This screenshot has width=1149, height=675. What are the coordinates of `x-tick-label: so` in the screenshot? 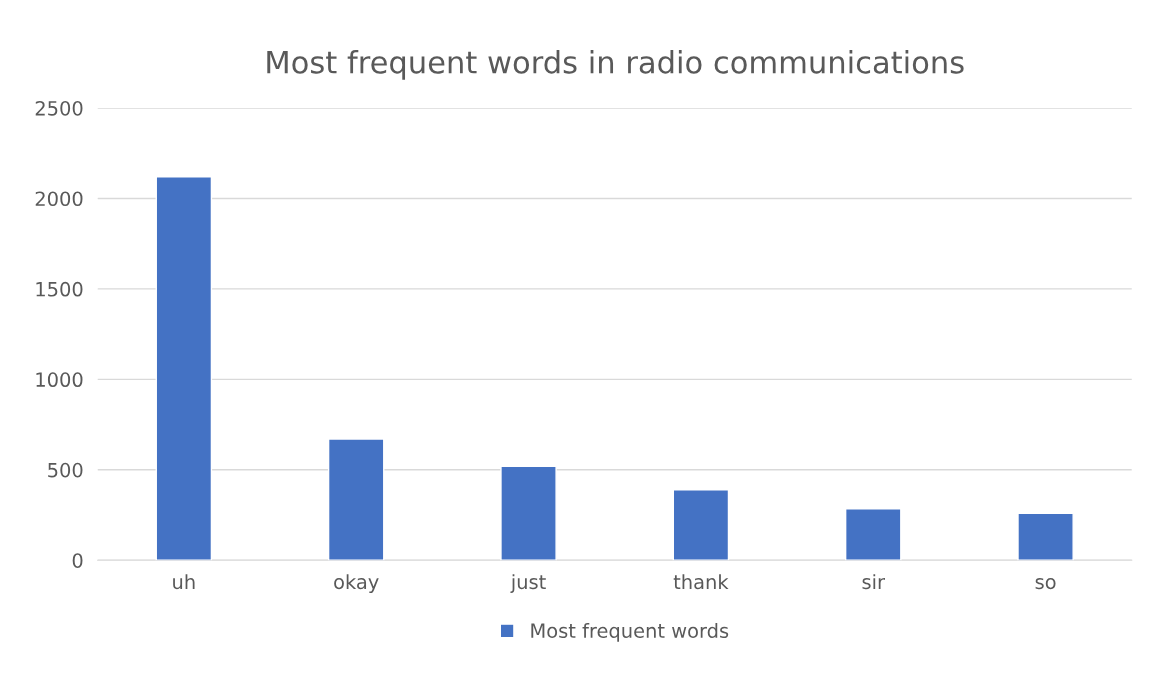 It's located at (1045, 584).